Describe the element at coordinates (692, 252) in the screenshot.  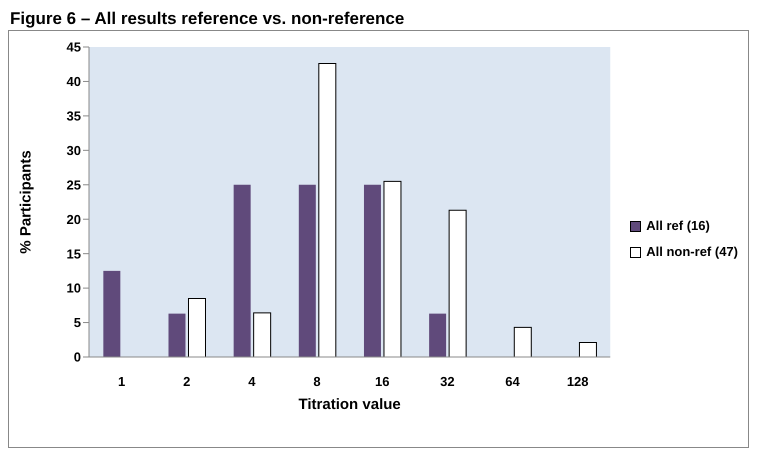
I see `legend-label: All non-ref (47)` at that location.